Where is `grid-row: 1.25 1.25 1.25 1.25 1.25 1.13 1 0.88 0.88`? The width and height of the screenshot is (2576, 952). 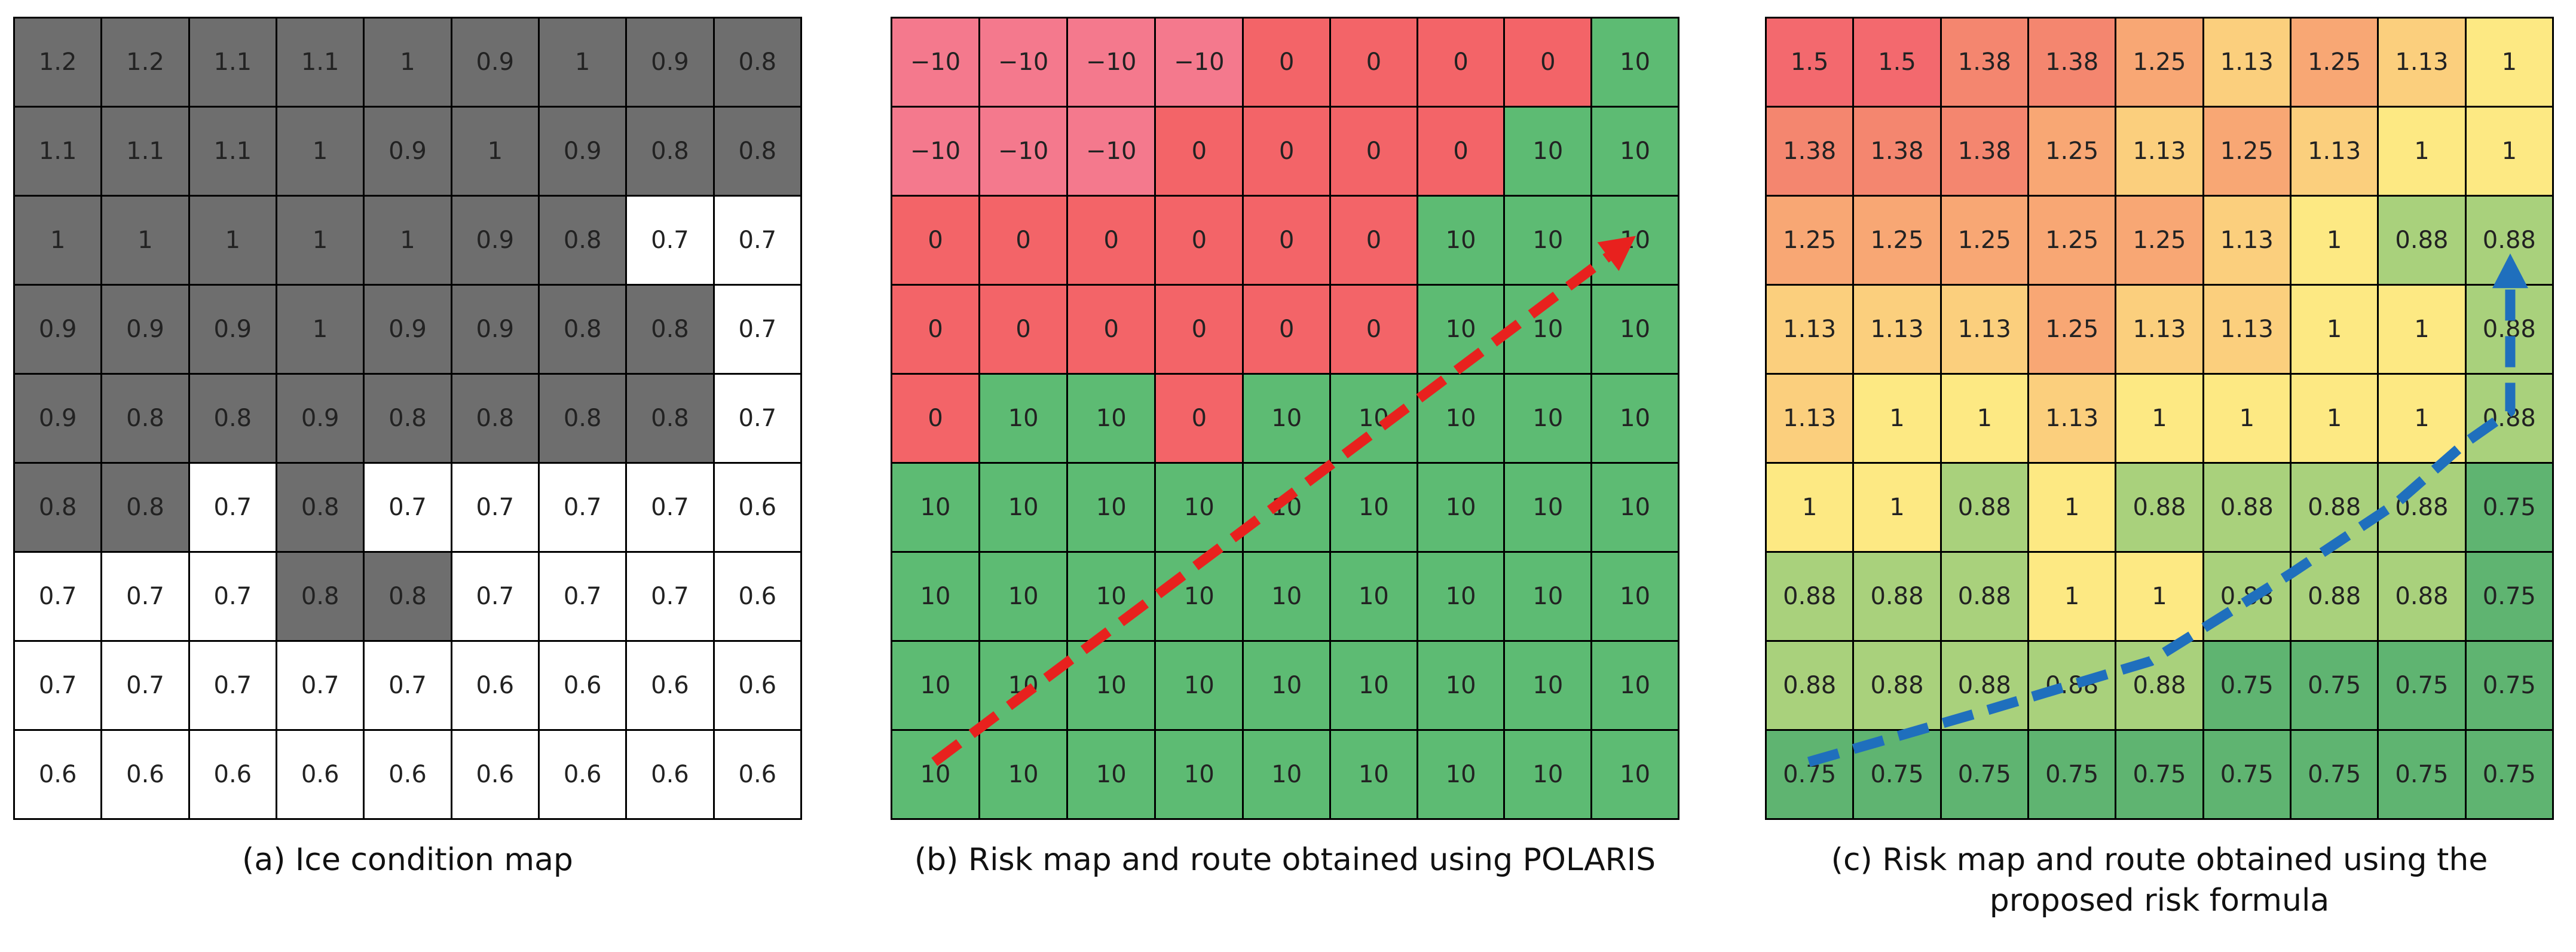 grid-row: 1.25 1.25 1.25 1.25 1.25 1.13 1 0.88 0.88 is located at coordinates (2159, 240).